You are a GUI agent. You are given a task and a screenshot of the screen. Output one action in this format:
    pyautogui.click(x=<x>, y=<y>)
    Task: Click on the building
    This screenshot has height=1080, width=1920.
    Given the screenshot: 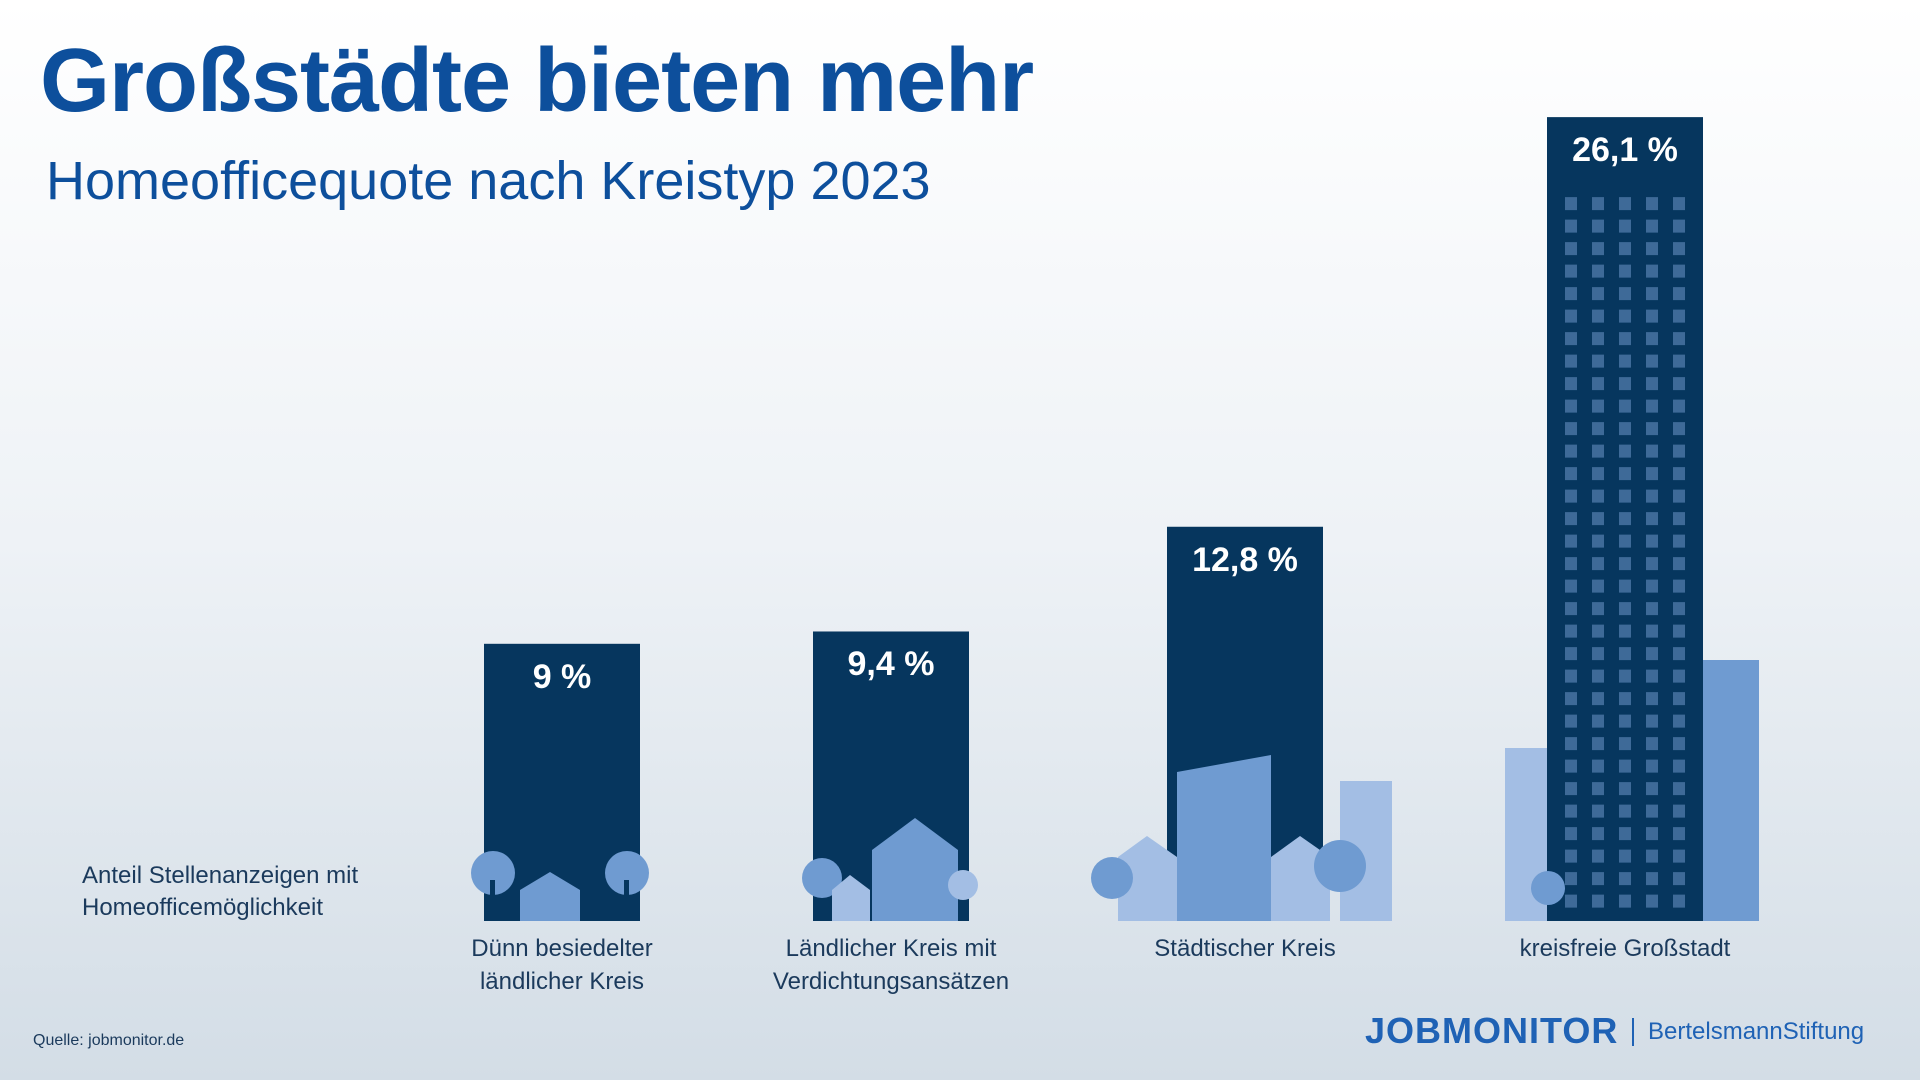 What is the action you would take?
    pyautogui.click(x=1224, y=838)
    